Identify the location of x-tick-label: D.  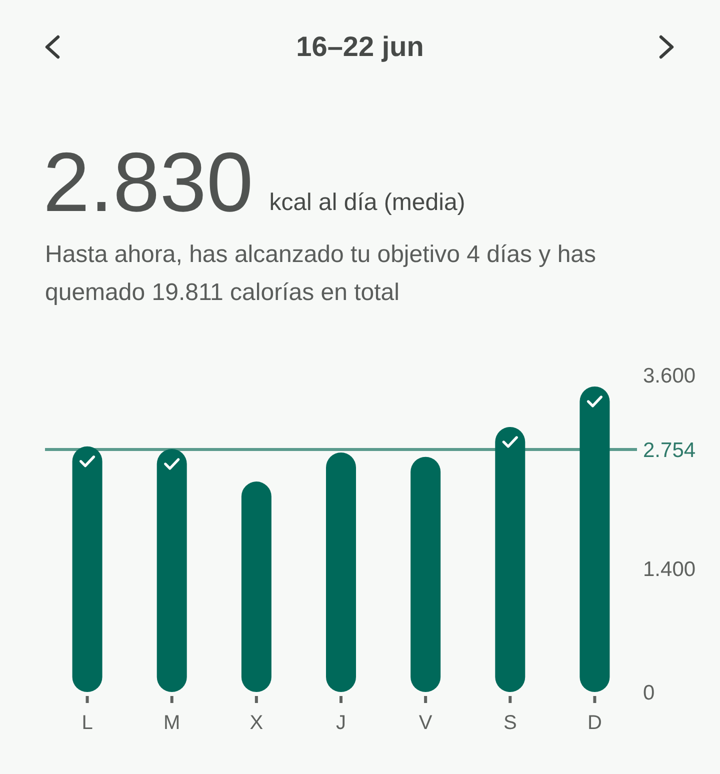
(594, 723).